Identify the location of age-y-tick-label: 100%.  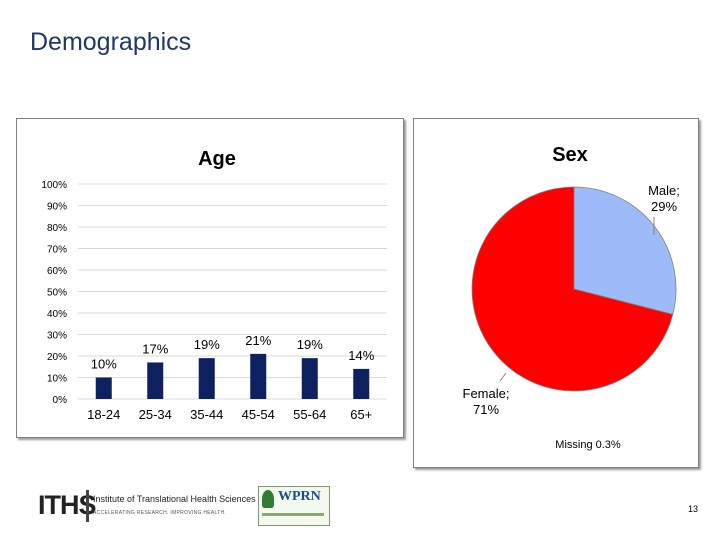
(54, 185).